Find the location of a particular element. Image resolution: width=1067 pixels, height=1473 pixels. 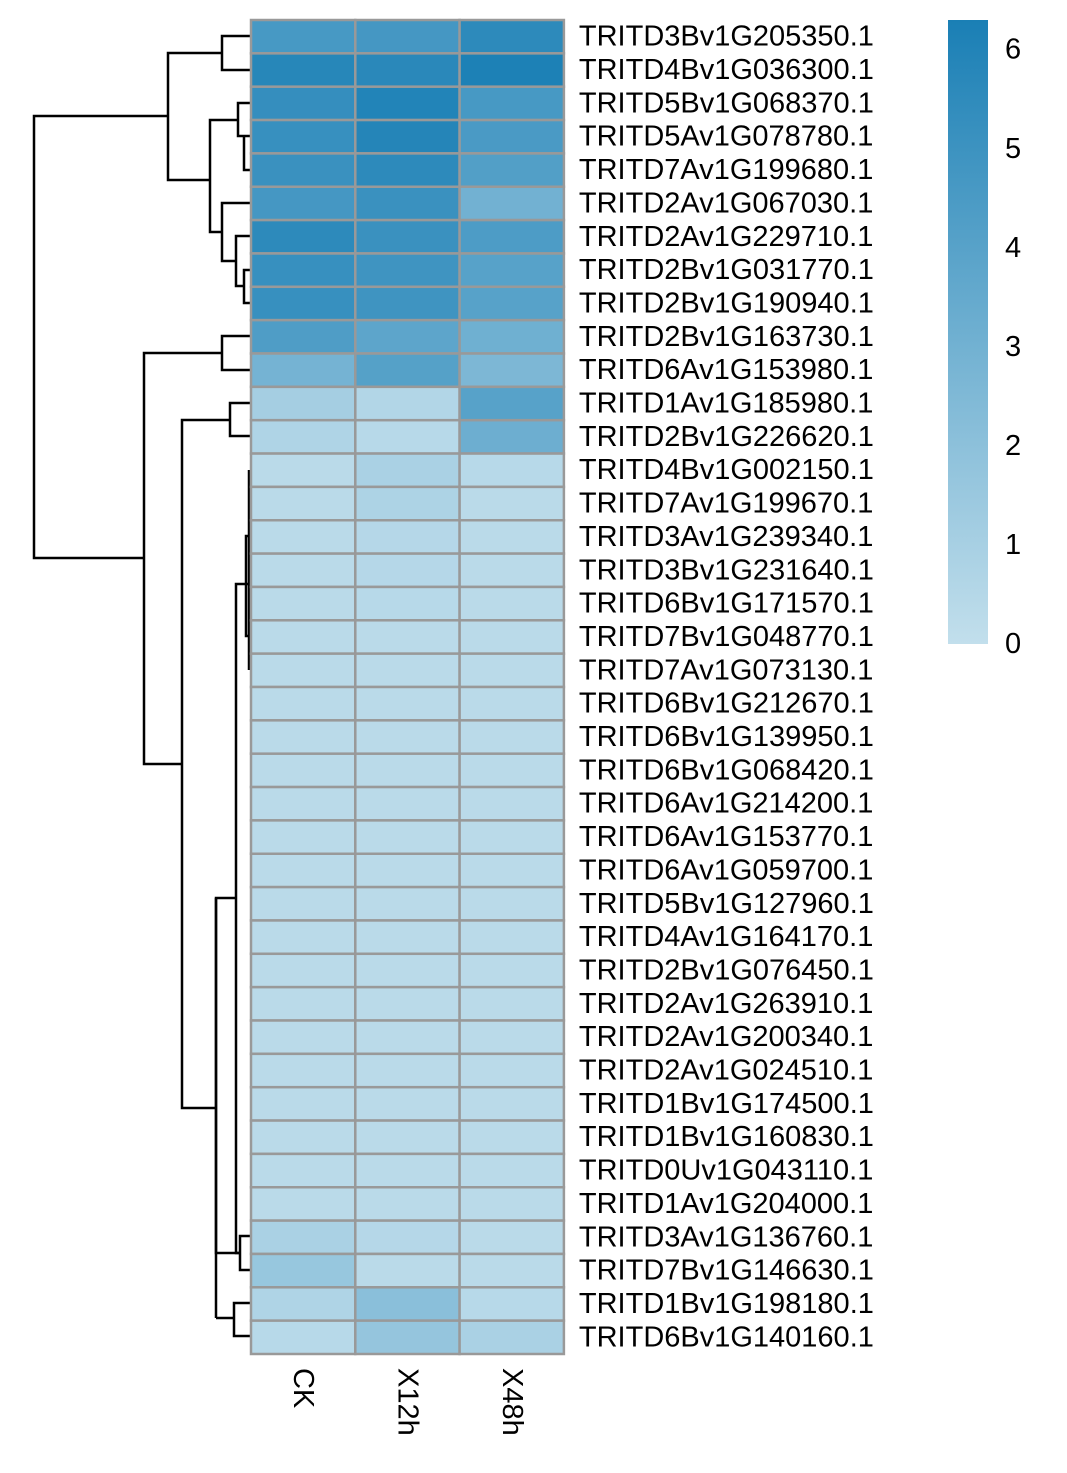

row-label: TRITD5Bv1G068370.1 is located at coordinates (726, 103).